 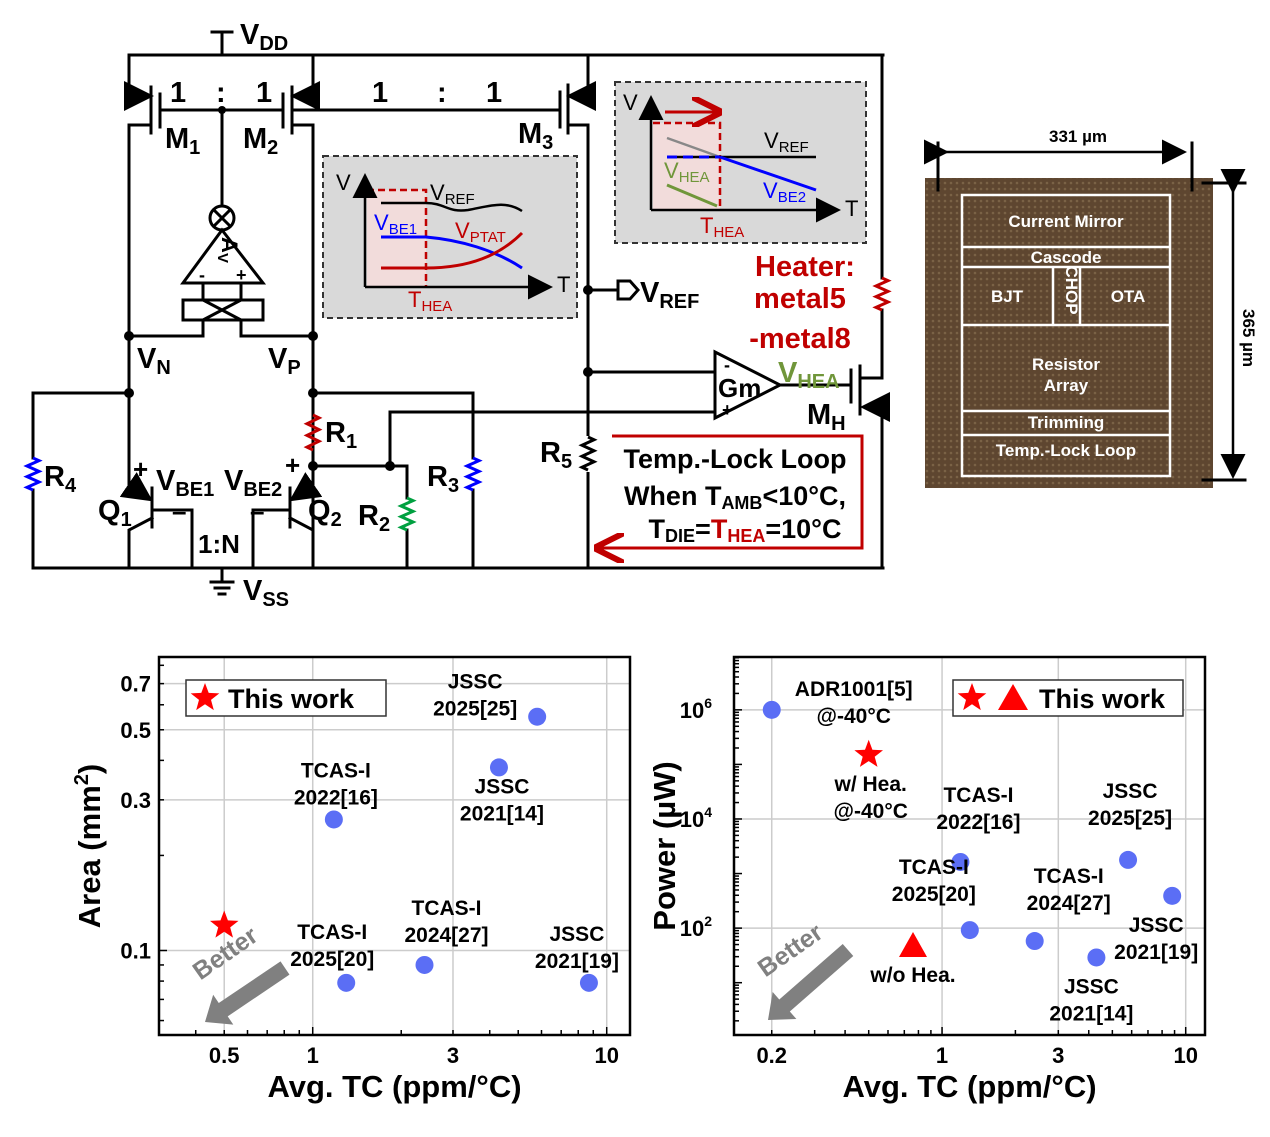 What do you see at coordinates (577, 961) in the screenshot?
I see `data-point-label: 2021[19]` at bounding box center [577, 961].